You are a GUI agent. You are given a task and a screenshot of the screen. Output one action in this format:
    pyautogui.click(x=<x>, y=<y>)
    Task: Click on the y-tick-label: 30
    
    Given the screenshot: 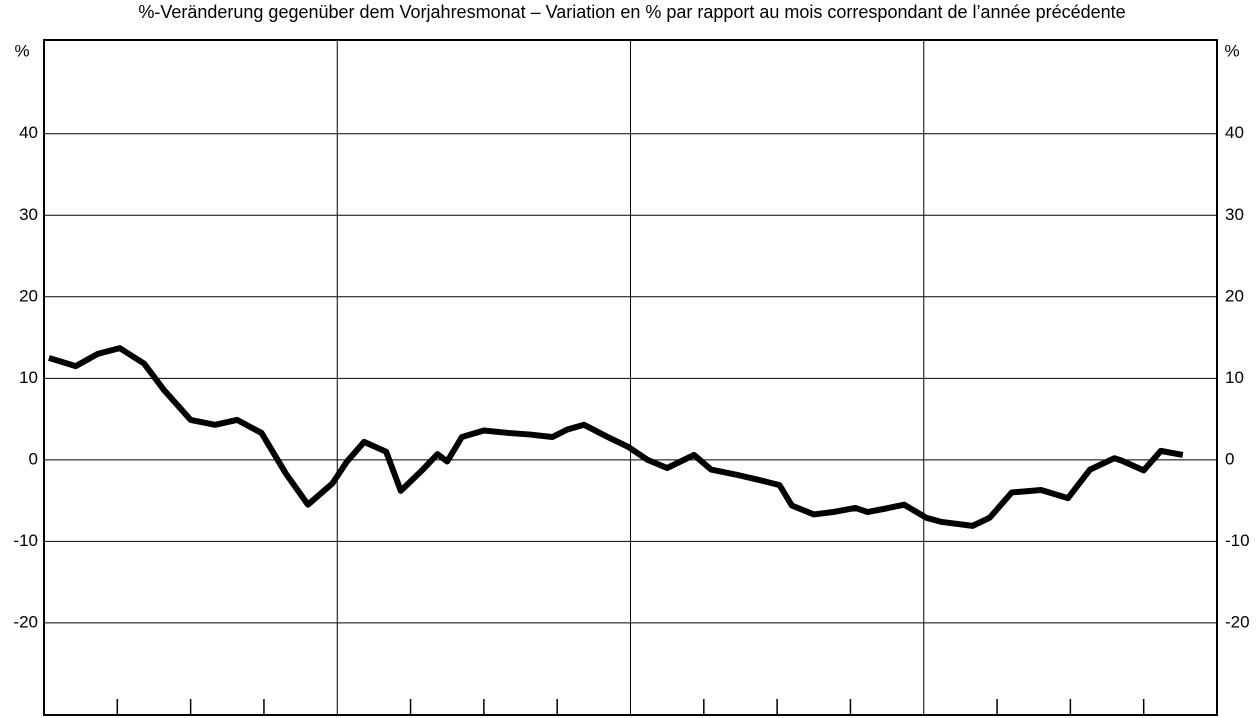 What is the action you would take?
    pyautogui.click(x=28, y=214)
    